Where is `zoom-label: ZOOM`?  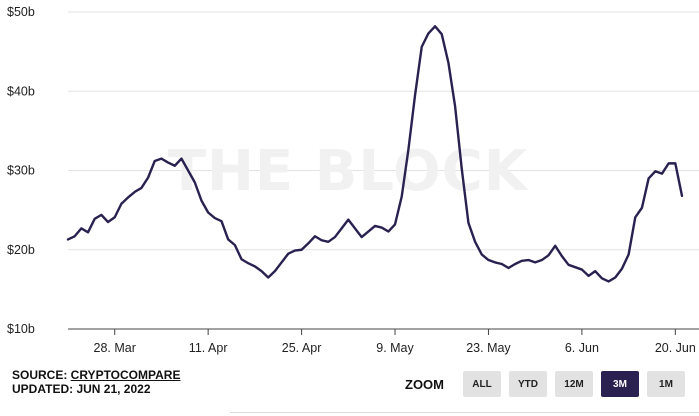
zoom-label: ZOOM is located at coordinates (424, 384).